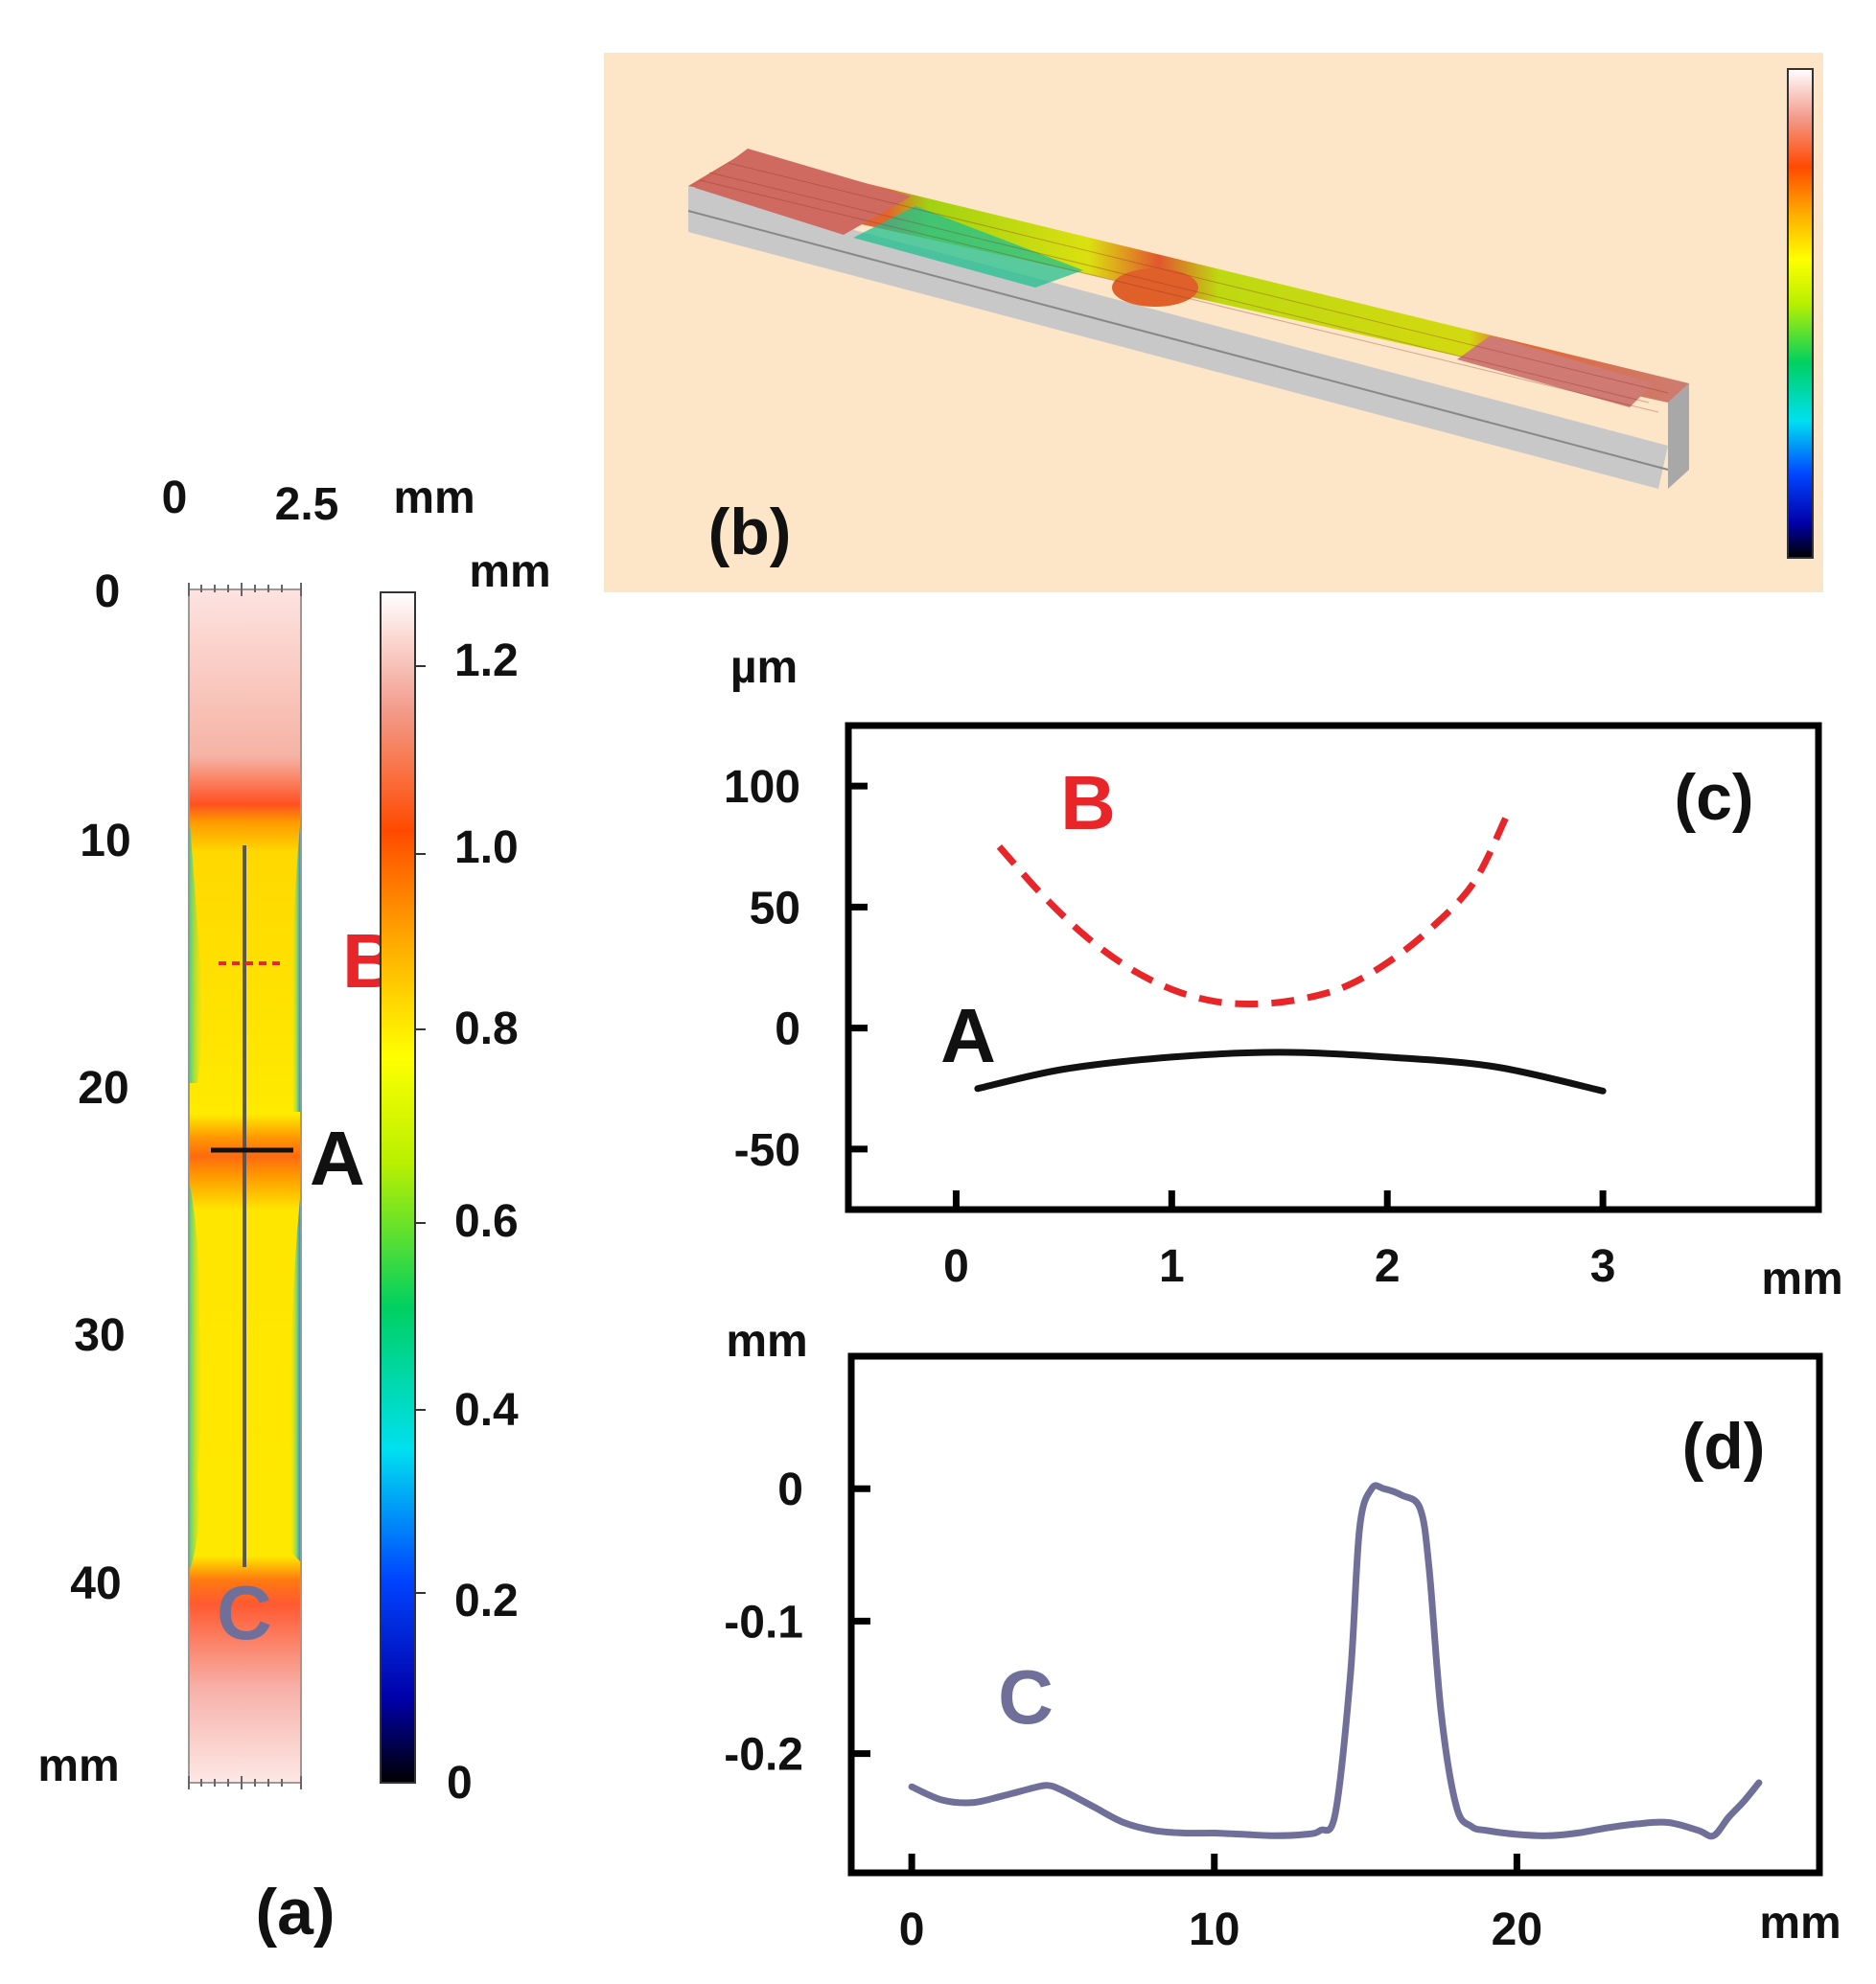  Describe the element at coordinates (1253, 912) in the screenshot. I see `chart-c-series-b-line` at that location.